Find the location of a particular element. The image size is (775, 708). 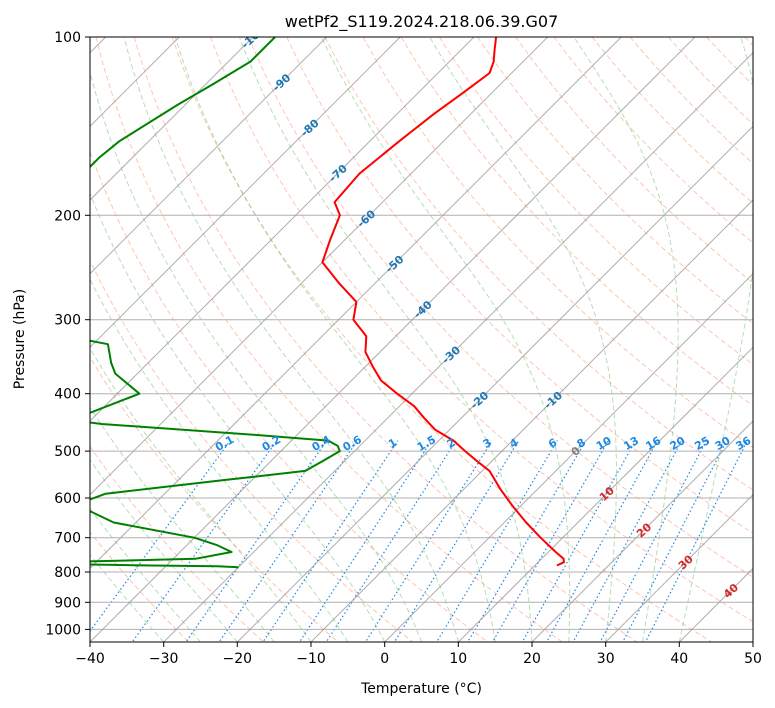

x-axis-title: Temperature (°C) is located at coordinates (421, 689).